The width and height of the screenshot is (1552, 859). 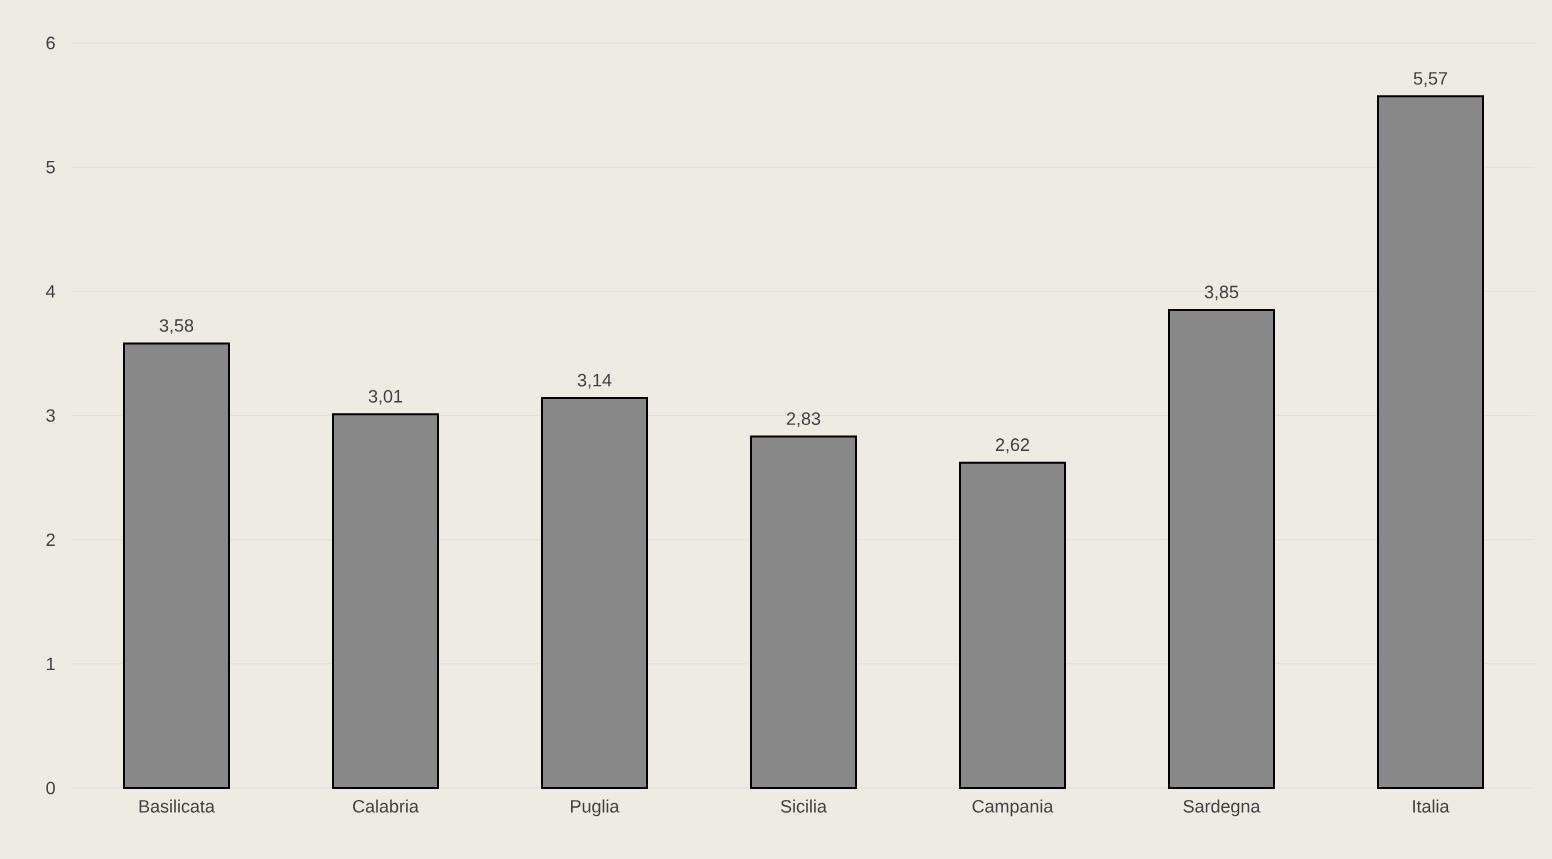 What do you see at coordinates (1221, 293) in the screenshot?
I see `data-label: 3,85` at bounding box center [1221, 293].